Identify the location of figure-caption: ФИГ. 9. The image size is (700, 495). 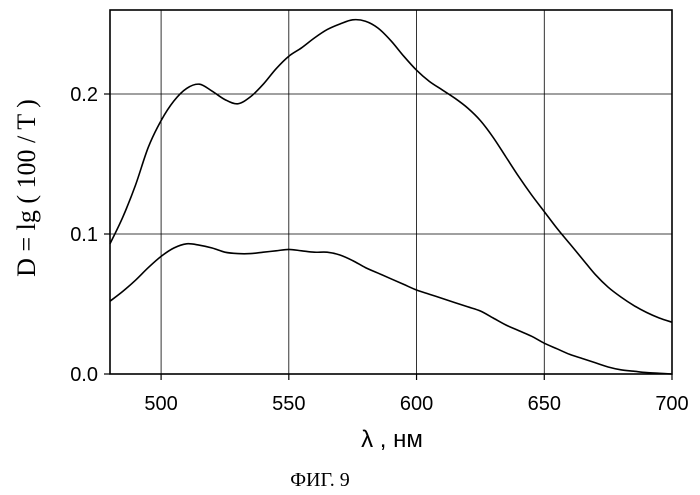
(320, 480).